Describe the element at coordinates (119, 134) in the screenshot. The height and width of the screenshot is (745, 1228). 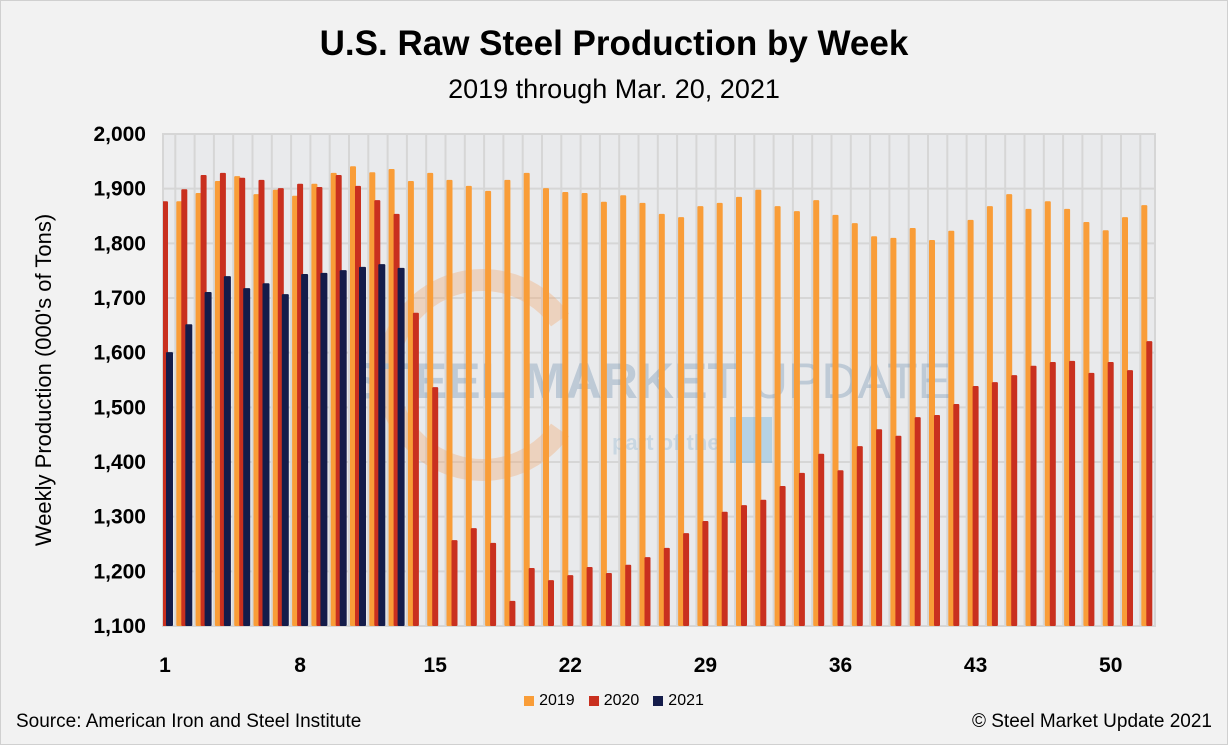
I see `y-tick-label: 2,000` at that location.